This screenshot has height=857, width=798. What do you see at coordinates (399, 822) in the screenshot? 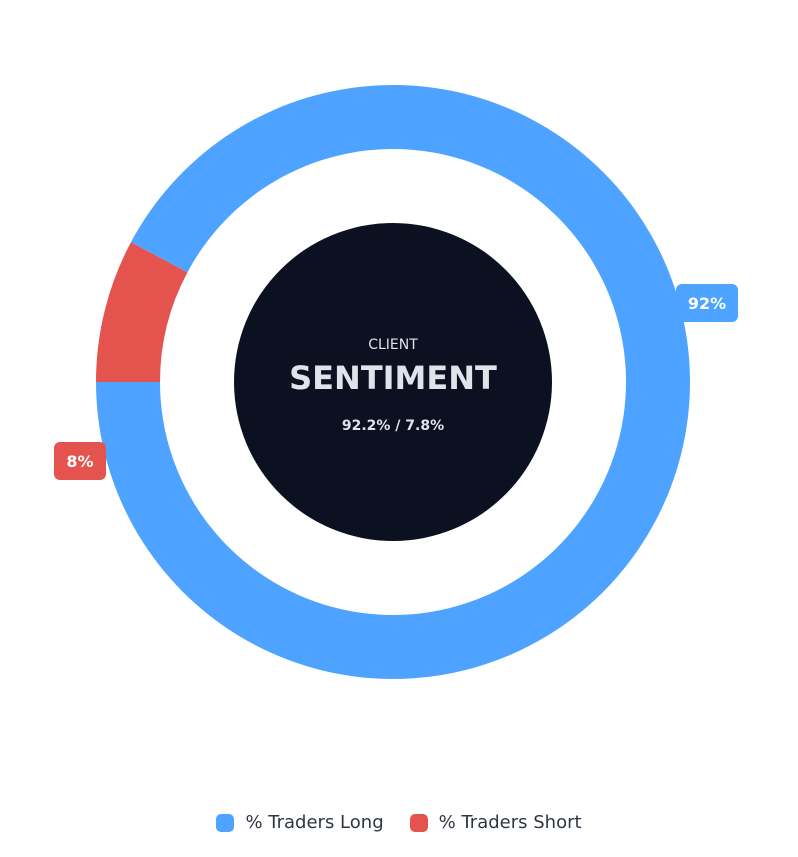
I see `legend: % Traders Long % Traders Short` at bounding box center [399, 822].